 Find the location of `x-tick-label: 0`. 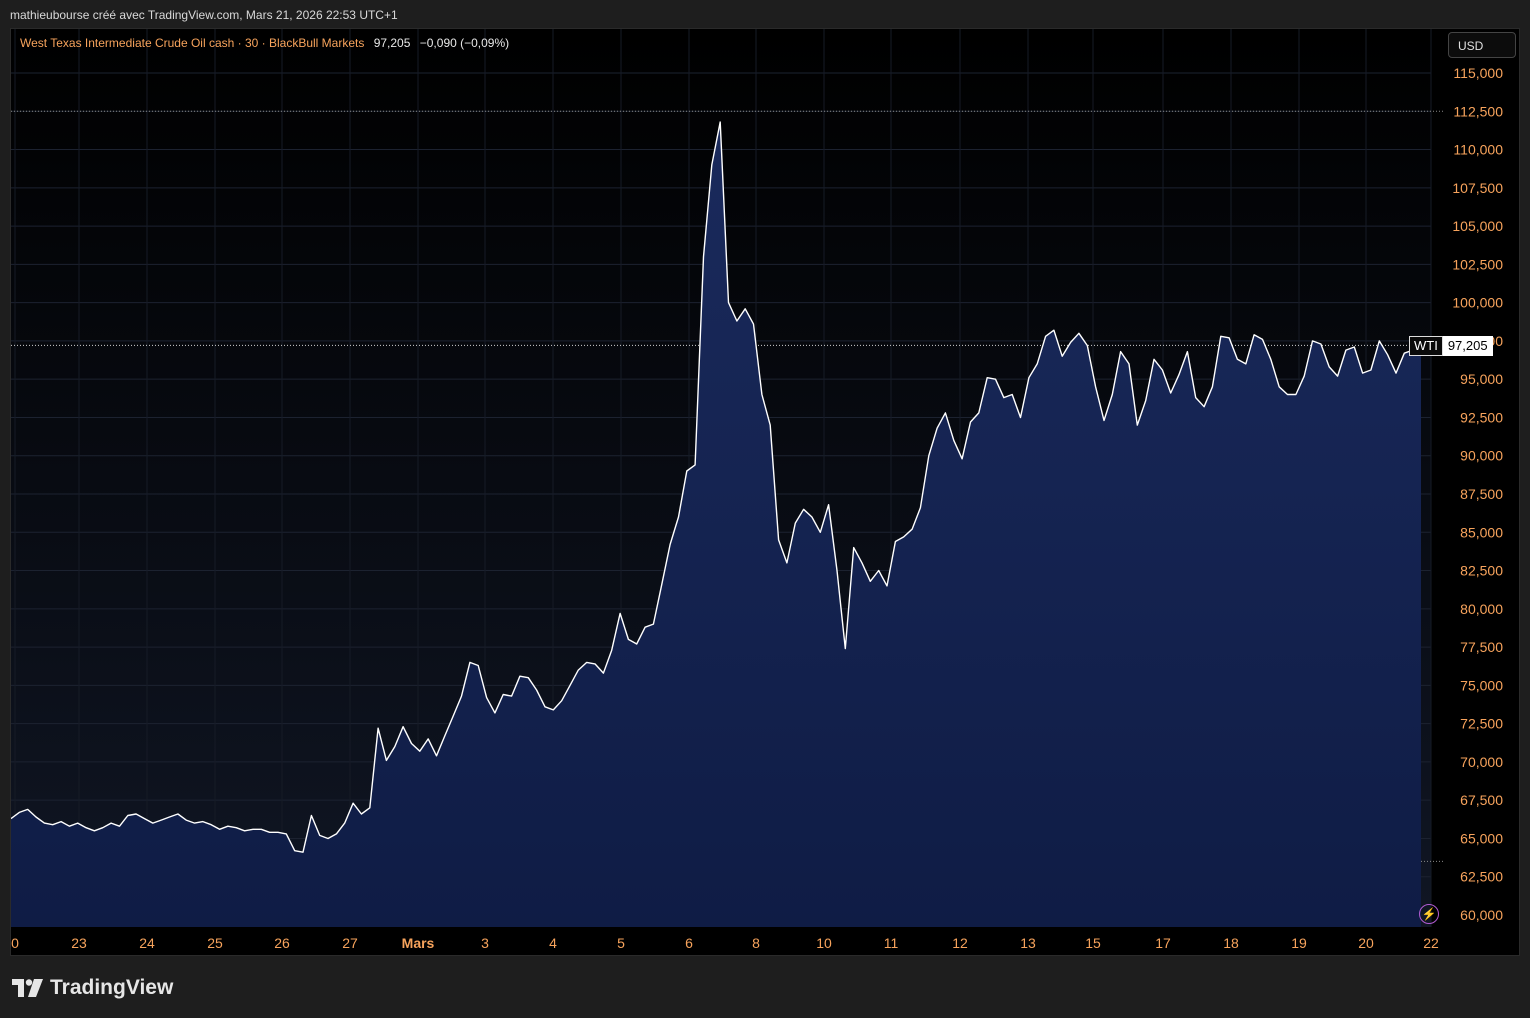

x-tick-label: 0 is located at coordinates (15, 943).